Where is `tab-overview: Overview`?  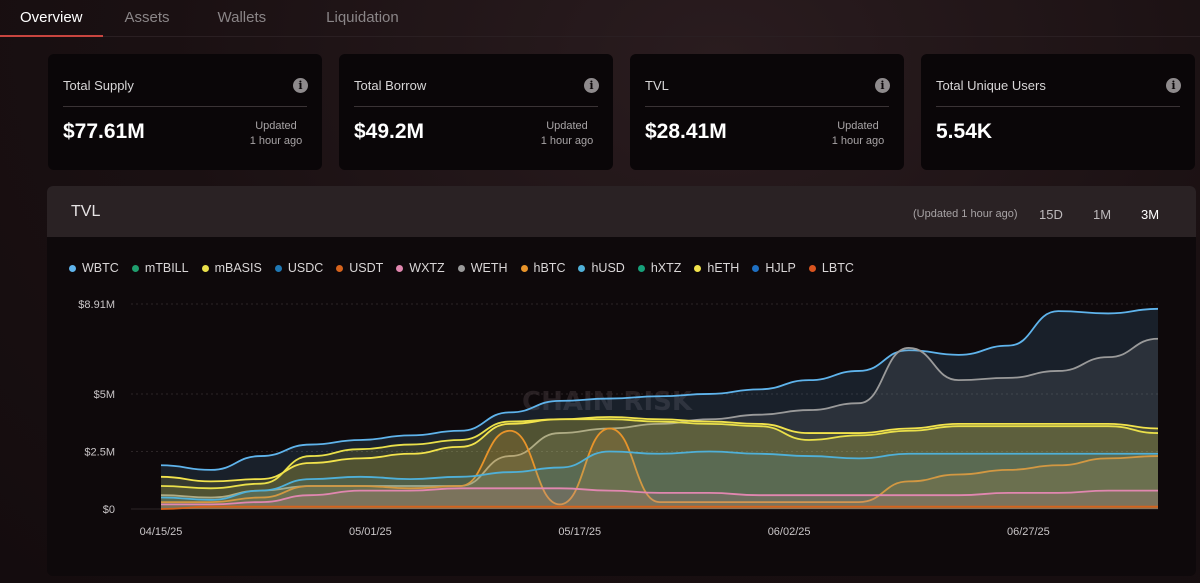
tab-overview: Overview is located at coordinates (51, 18).